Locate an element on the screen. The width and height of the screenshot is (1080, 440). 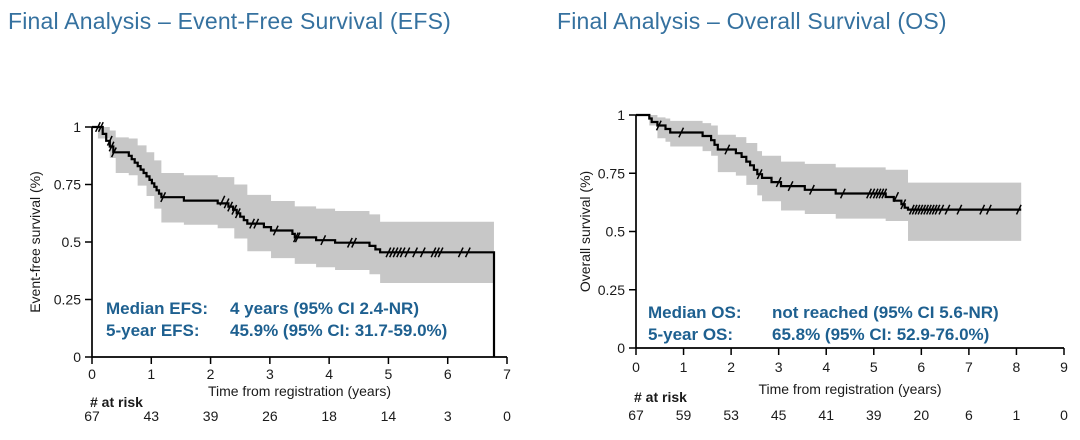
os-median-value: not reached (95% CI 5.6-NR) is located at coordinates (885, 312).